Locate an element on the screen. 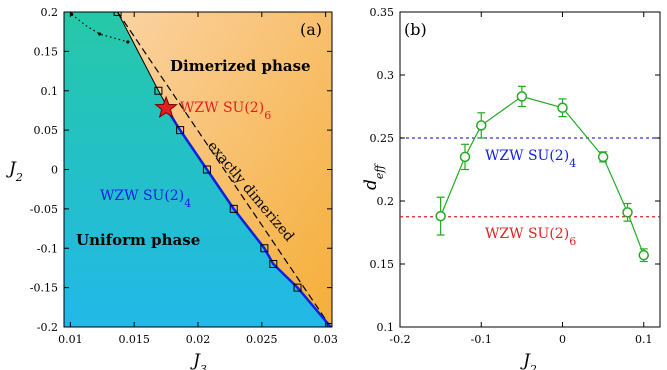 Image resolution: width=667 pixels, height=370 pixels. y-tick-label: 0.25 is located at coordinates (382, 138).